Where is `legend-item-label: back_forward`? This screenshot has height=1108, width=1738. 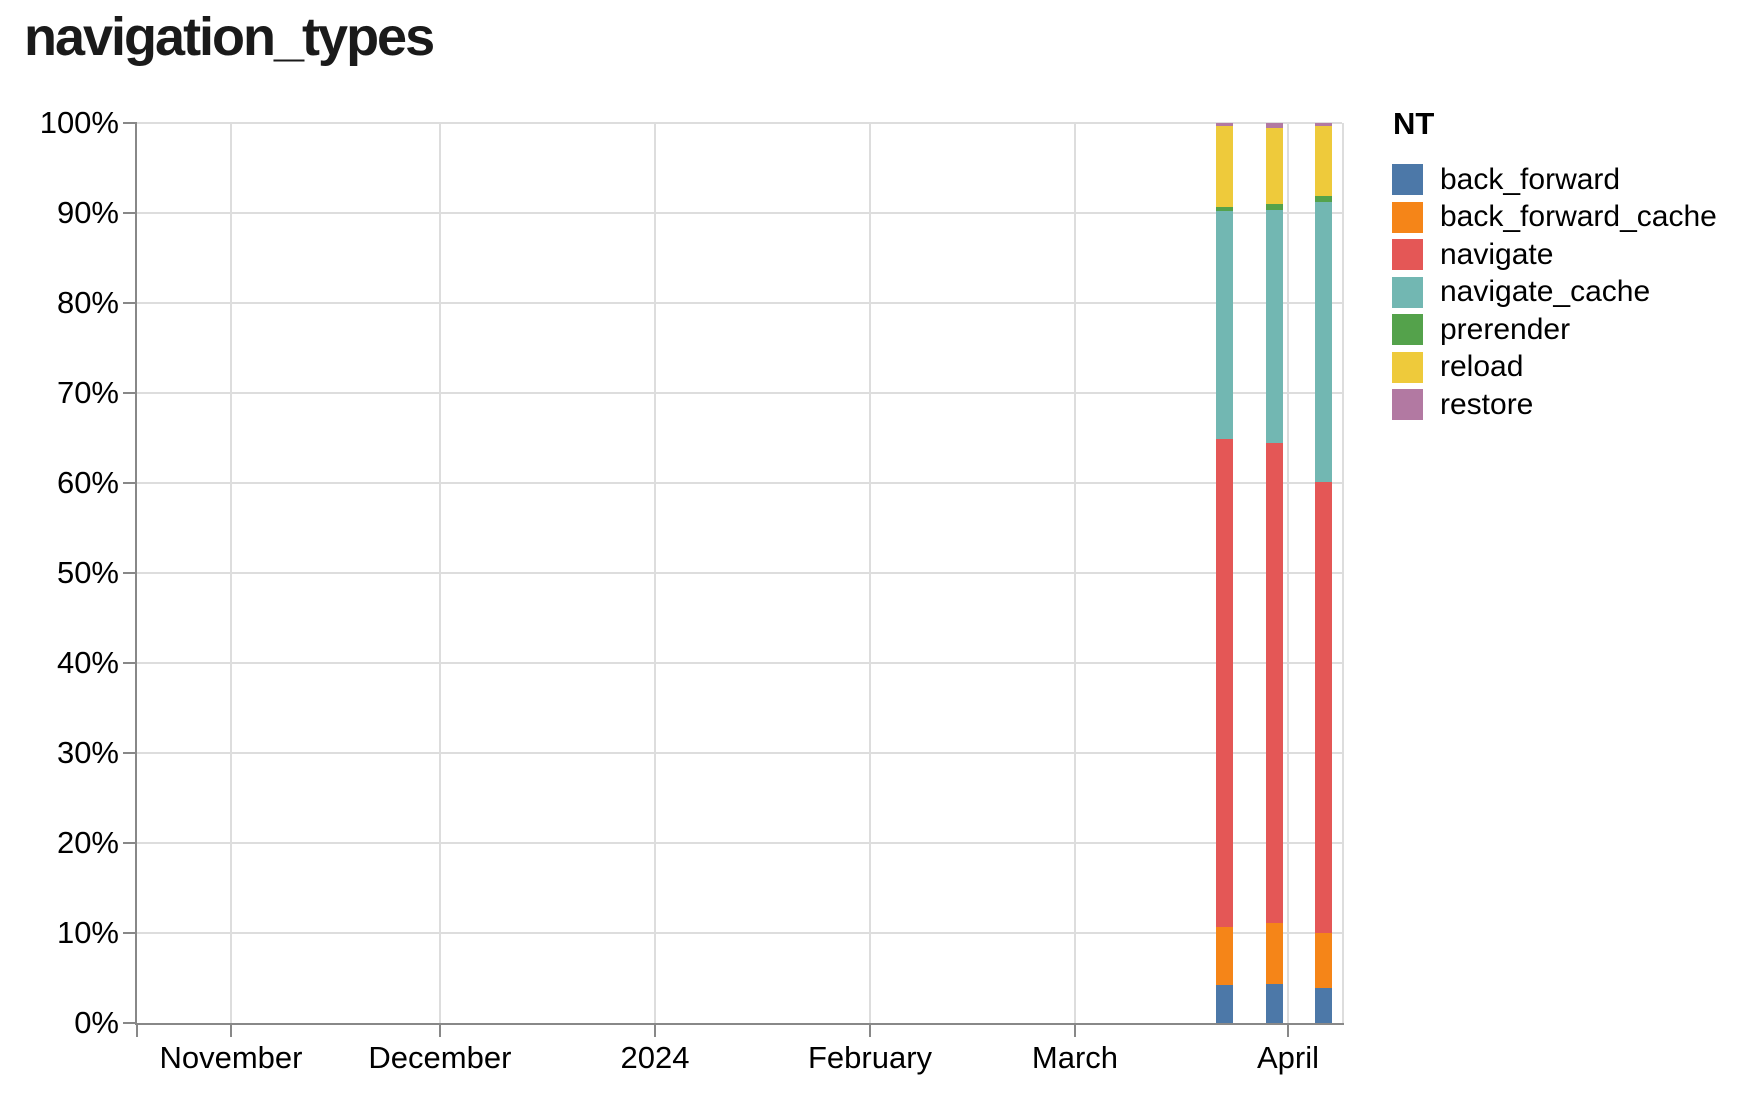
legend-item-label: back_forward is located at coordinates (1530, 179).